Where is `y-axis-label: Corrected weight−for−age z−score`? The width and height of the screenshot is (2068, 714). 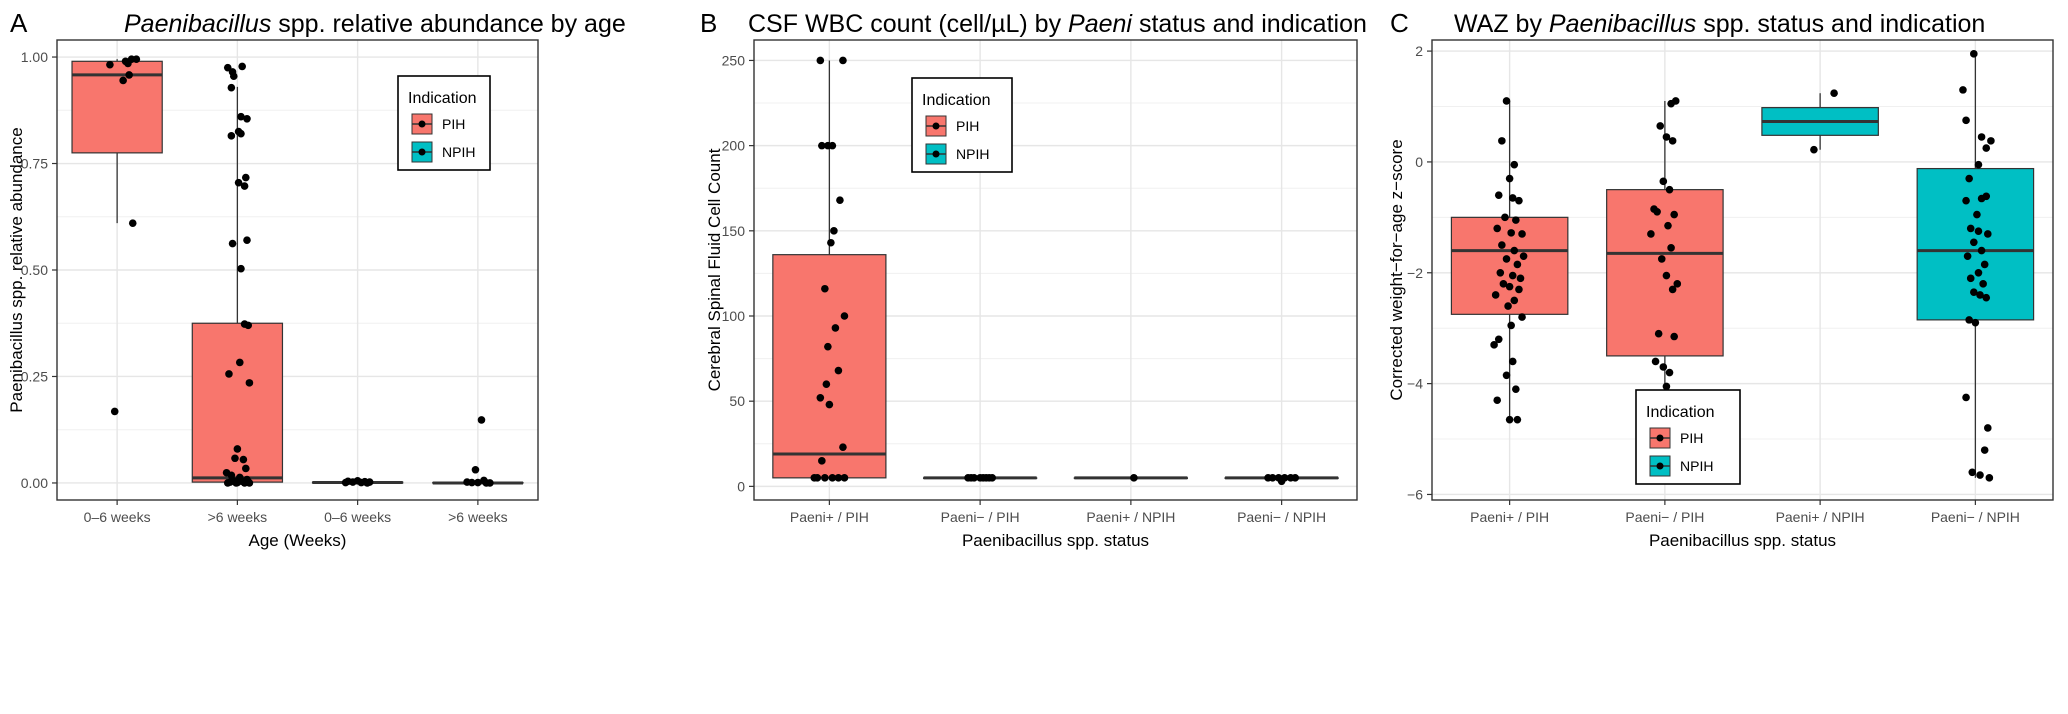 y-axis-label: Corrected weight−for−age z−score is located at coordinates (1396, 269).